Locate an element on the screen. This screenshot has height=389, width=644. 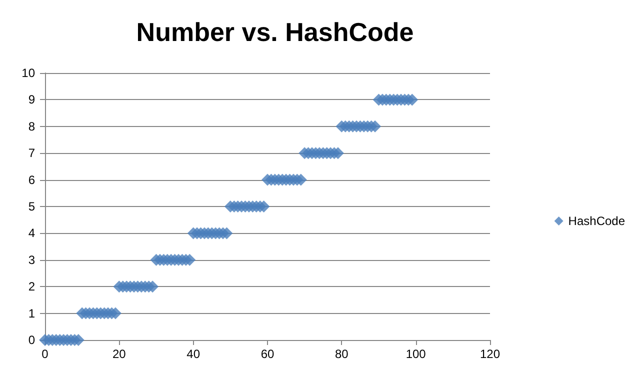
x-tick-label: 20 is located at coordinates (119, 354).